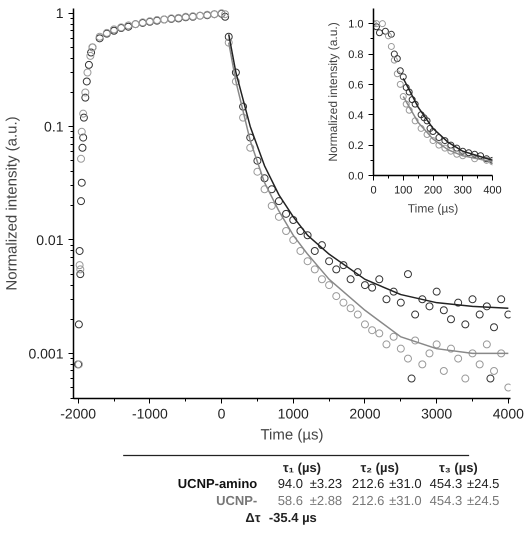 The width and height of the screenshot is (528, 539). I want to click on text: UCNP-amino, so click(218, 483).